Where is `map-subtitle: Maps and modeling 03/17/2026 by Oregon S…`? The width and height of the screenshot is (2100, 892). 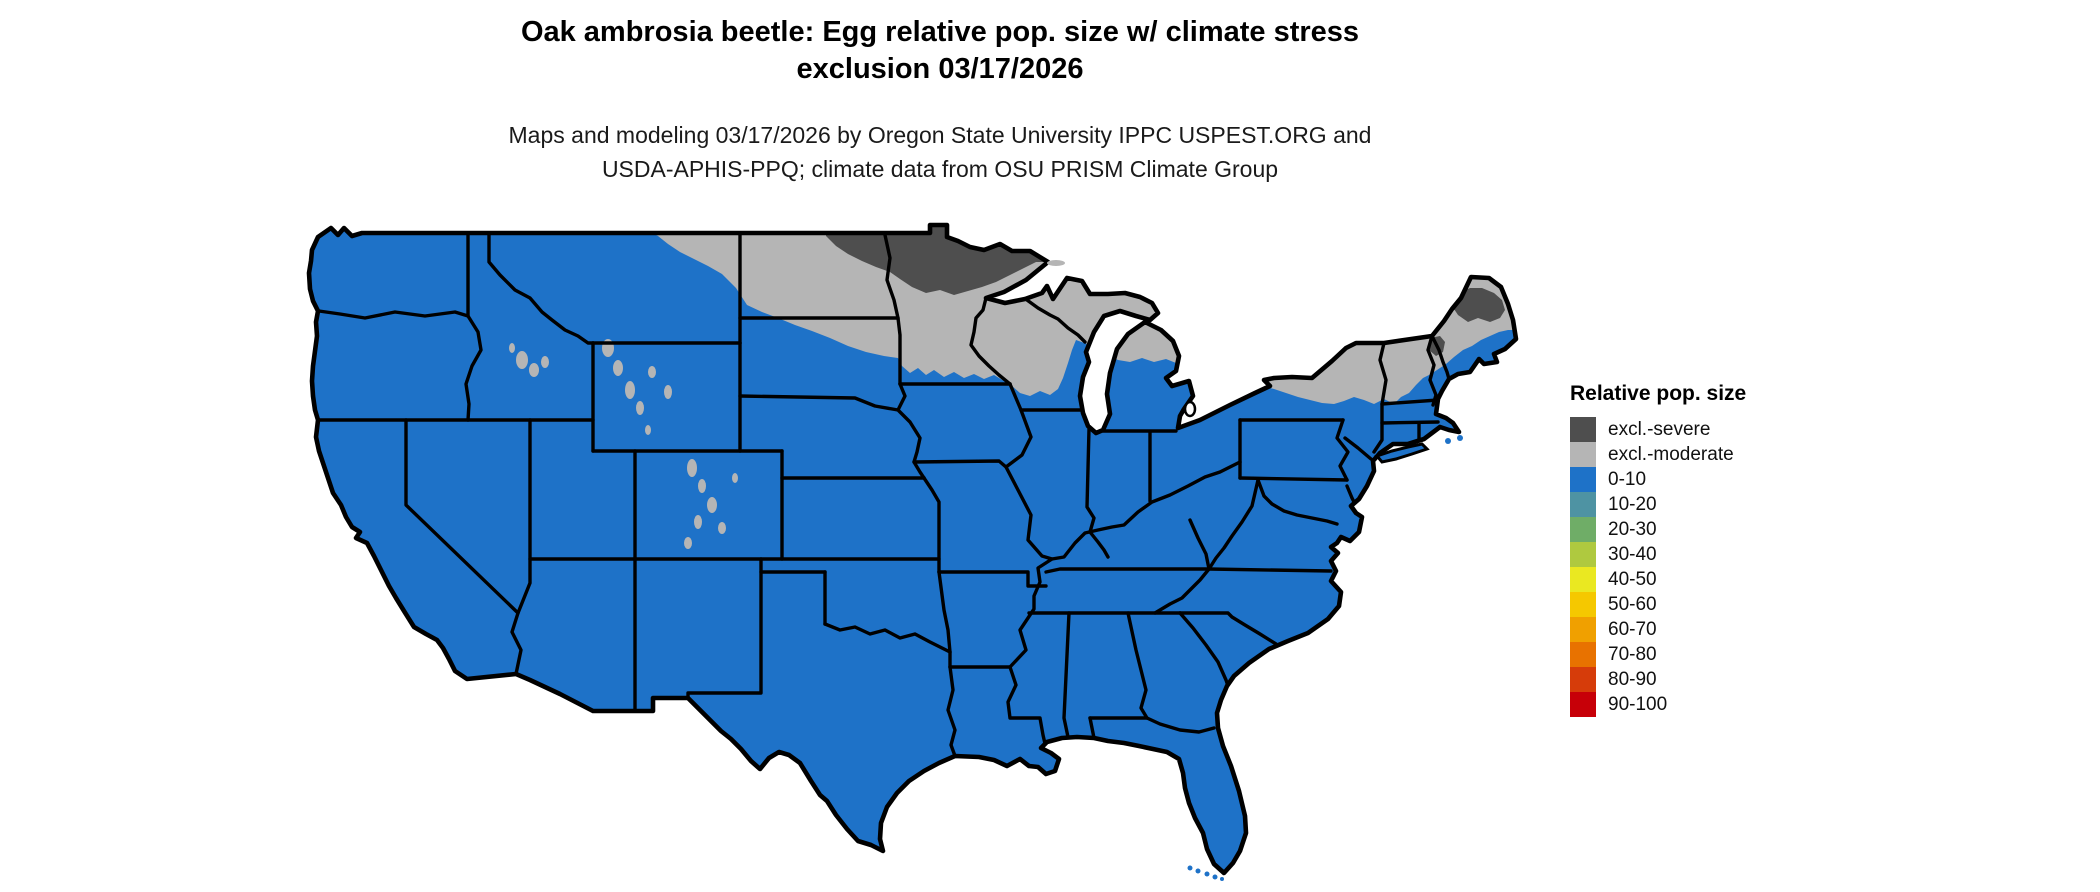
map-subtitle: Maps and modeling 03/17/2026 by Oregon S… is located at coordinates (940, 152).